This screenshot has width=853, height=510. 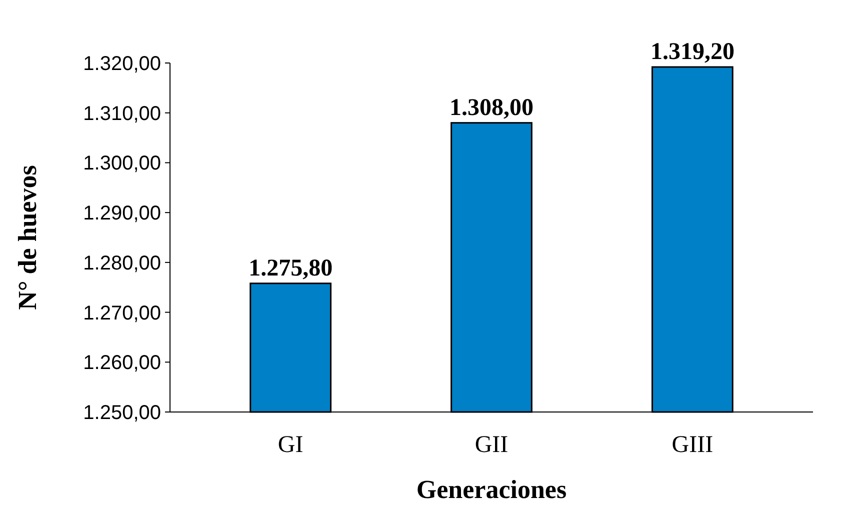 What do you see at coordinates (492, 107) in the screenshot?
I see `data-label: 1.308,00` at bounding box center [492, 107].